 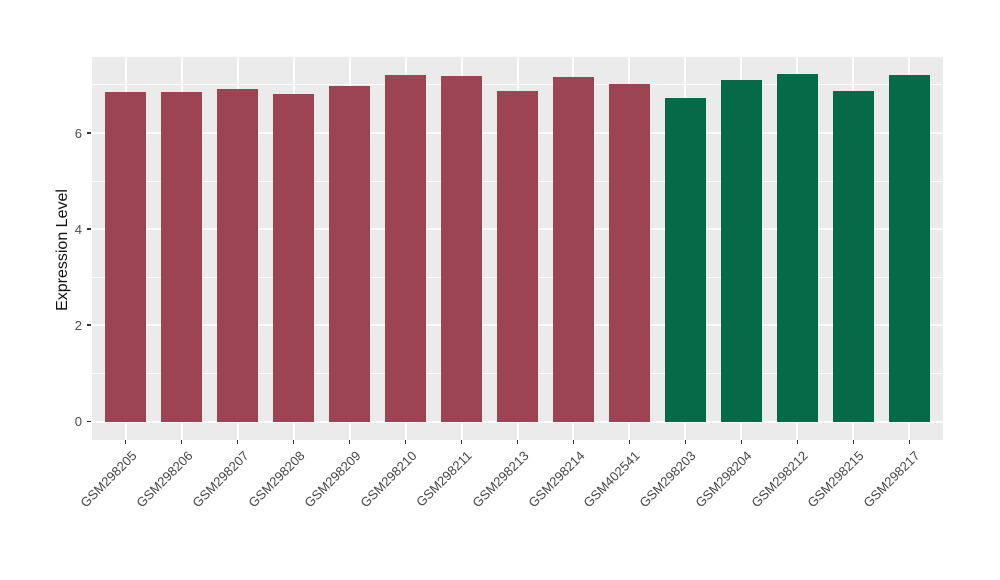 I want to click on x-tick-label: GSM298213, so click(x=500, y=479).